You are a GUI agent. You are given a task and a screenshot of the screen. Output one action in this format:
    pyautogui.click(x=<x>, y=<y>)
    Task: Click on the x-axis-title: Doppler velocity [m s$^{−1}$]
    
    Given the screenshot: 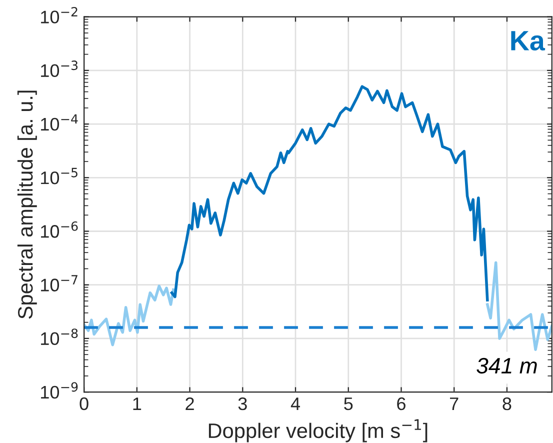 What is the action you would take?
    pyautogui.click(x=318, y=430)
    